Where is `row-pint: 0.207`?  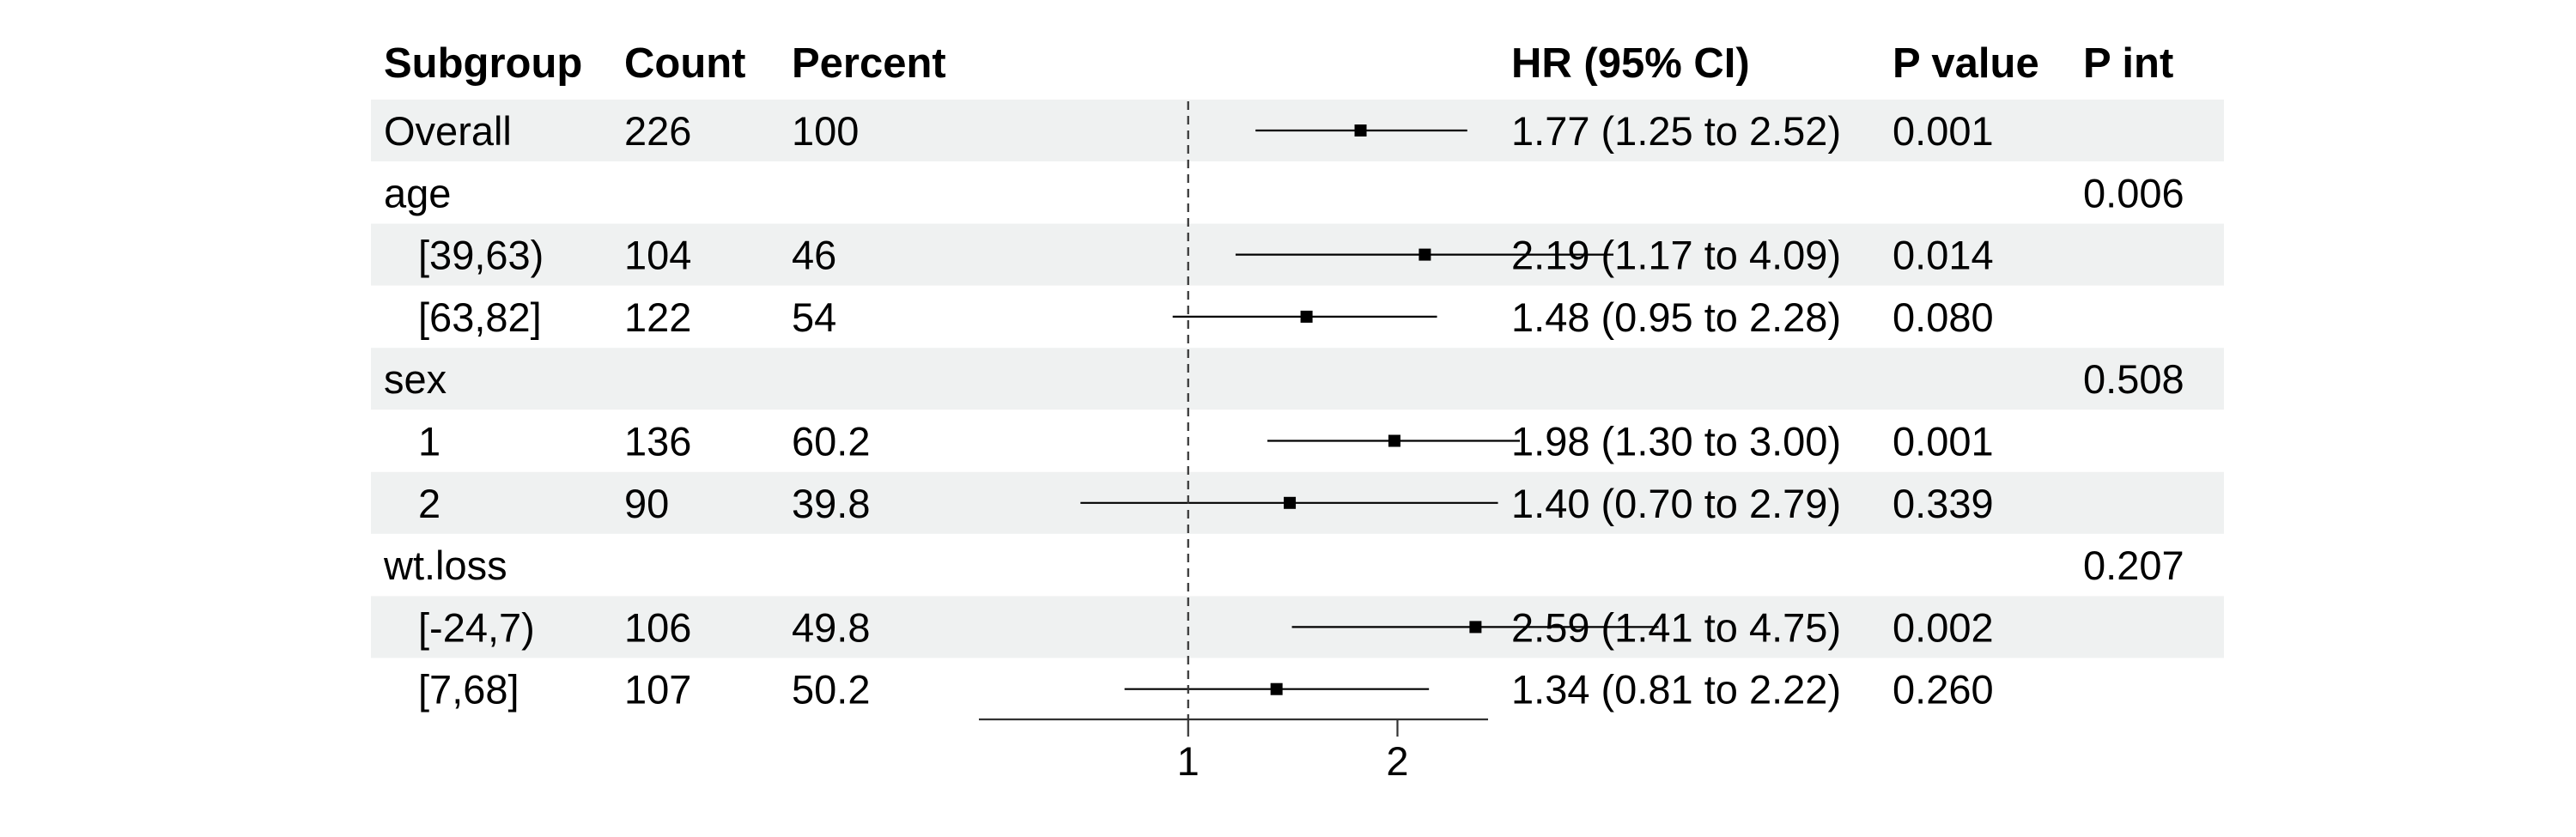 row-pint: 0.207 is located at coordinates (2134, 565).